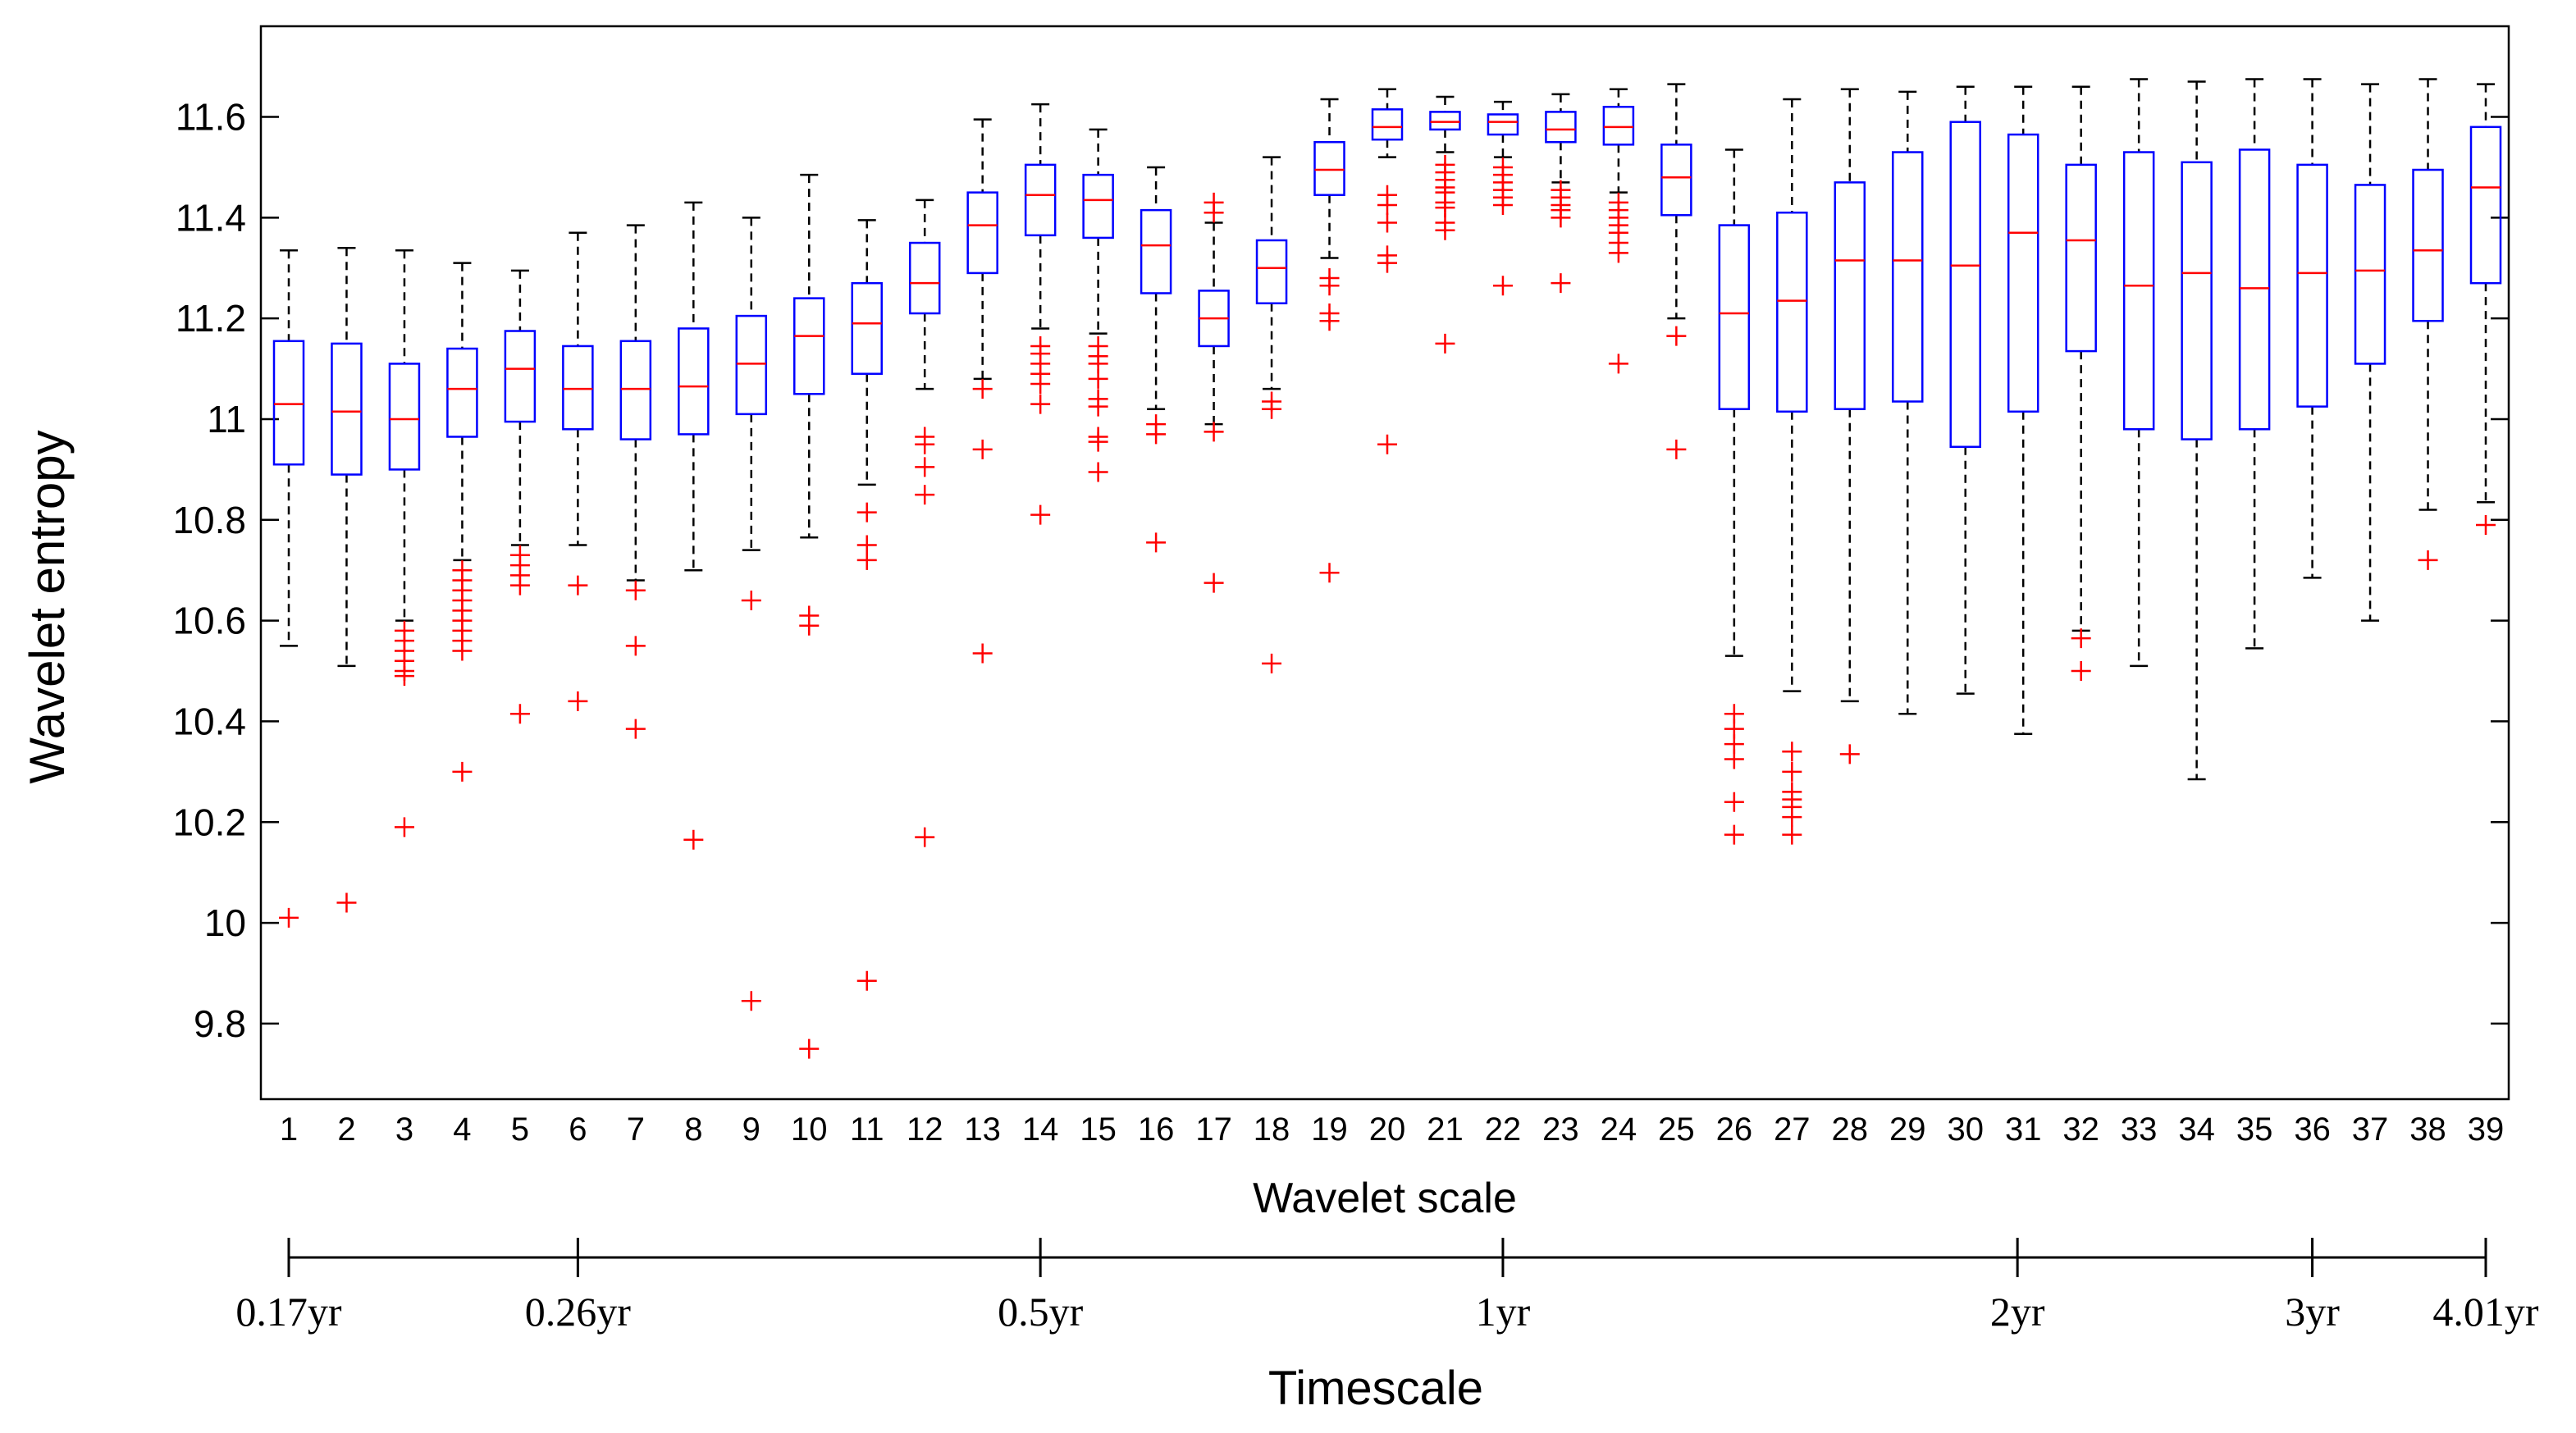 Image resolution: width=2576 pixels, height=1433 pixels. Describe the element at coordinates (2081, 1129) in the screenshot. I see `x-tick-label: 32` at that location.